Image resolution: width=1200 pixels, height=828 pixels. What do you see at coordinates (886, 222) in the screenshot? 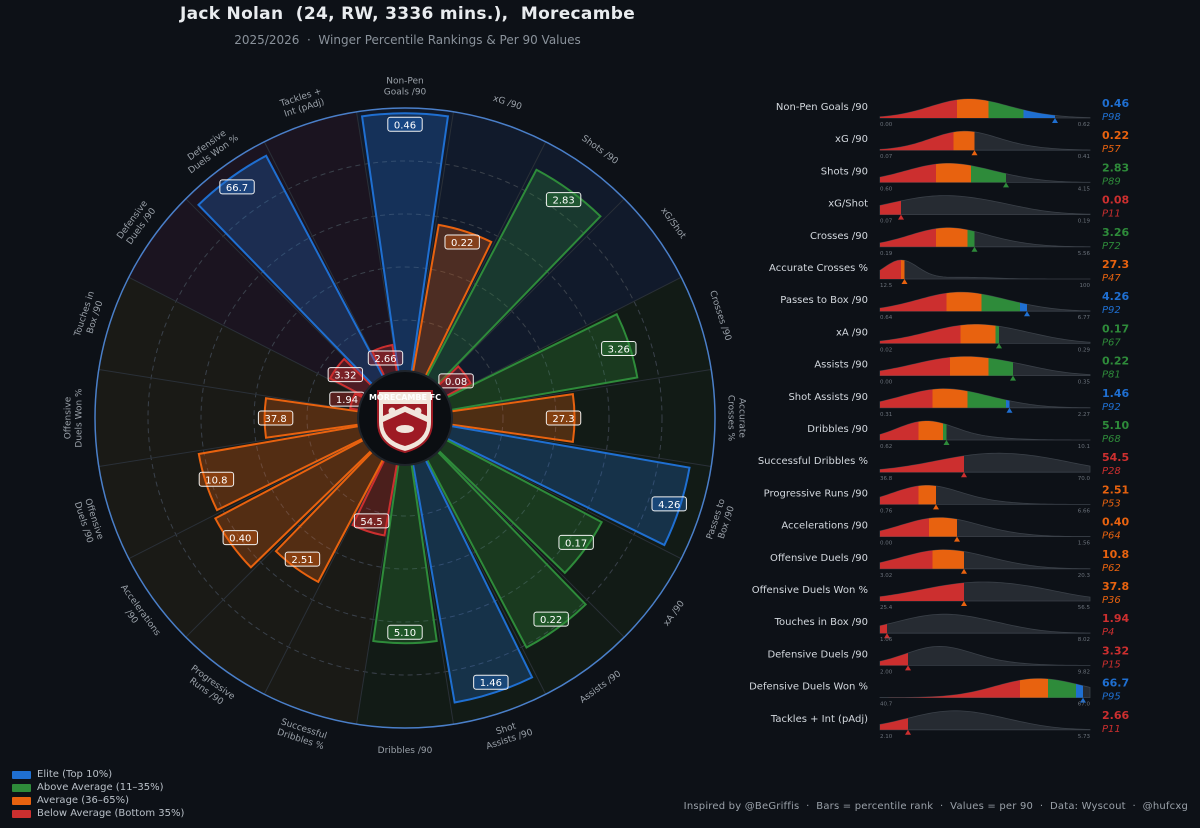
I see `range-min: 0.07` at bounding box center [886, 222].